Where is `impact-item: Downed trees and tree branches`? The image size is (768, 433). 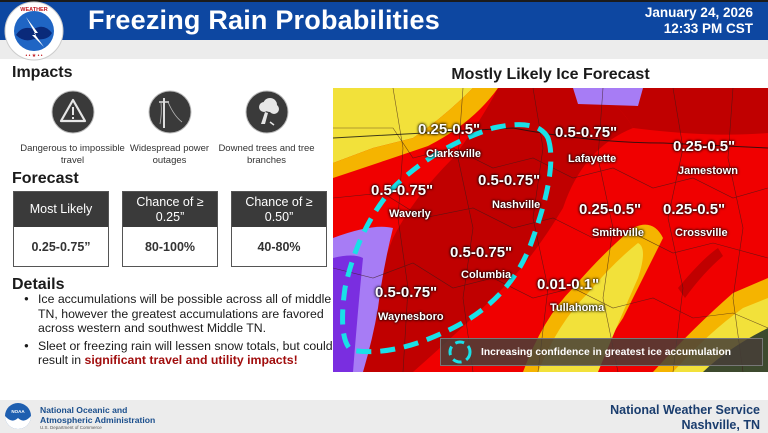 impact-item: Downed trees and tree branches is located at coordinates (266, 128).